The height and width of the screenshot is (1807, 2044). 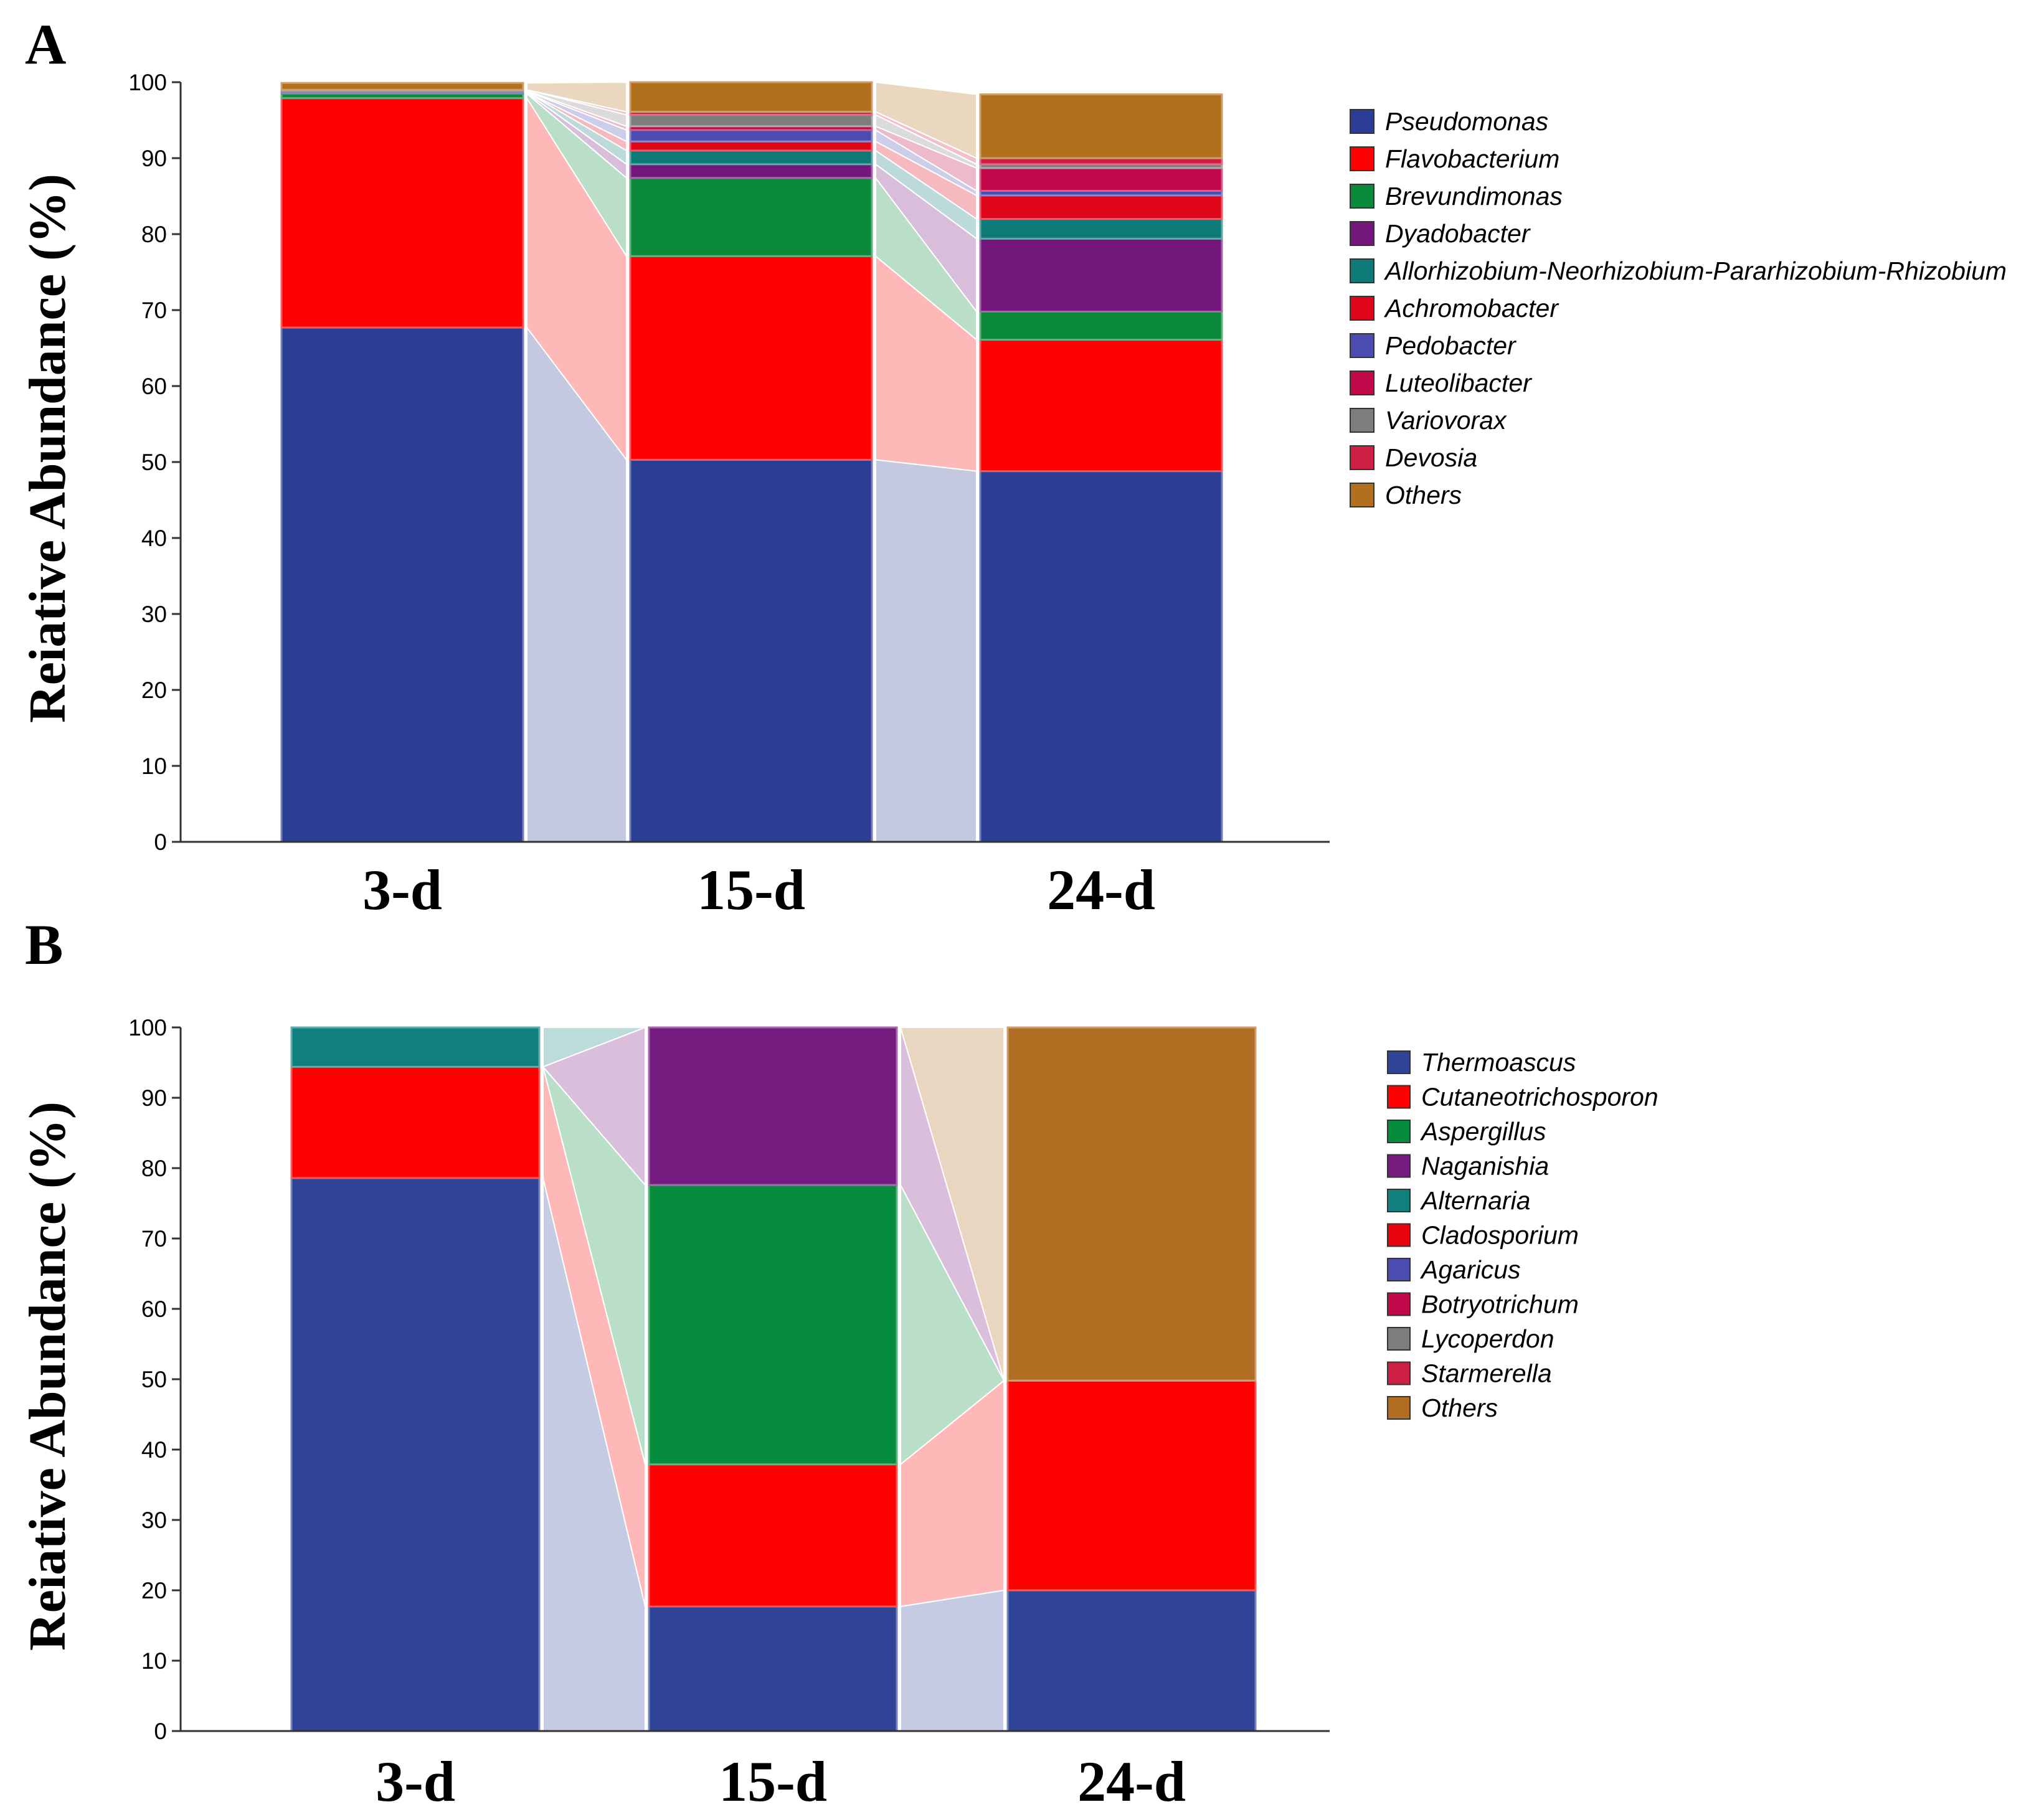 What do you see at coordinates (154, 1098) in the screenshot?
I see `panel-b-y-tick-90: 90` at bounding box center [154, 1098].